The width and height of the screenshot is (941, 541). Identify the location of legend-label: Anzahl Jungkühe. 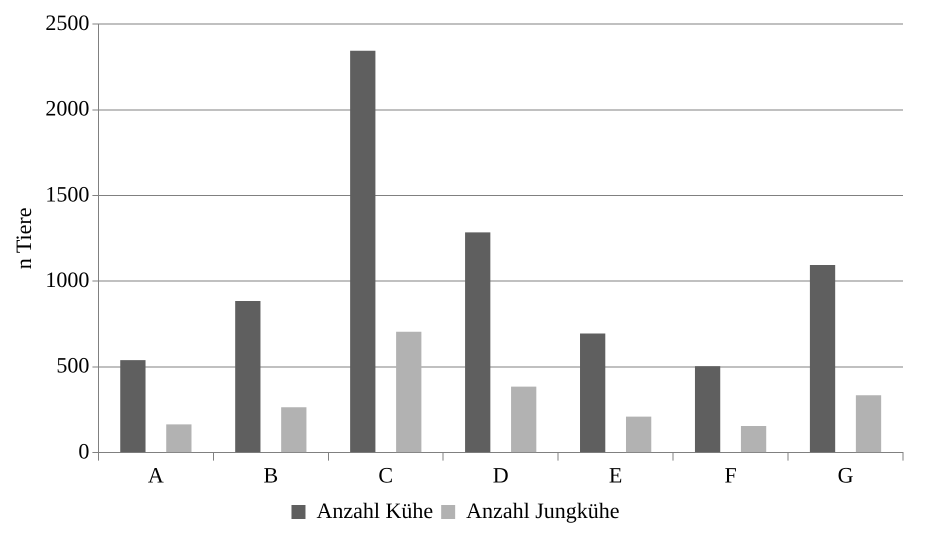
(543, 510).